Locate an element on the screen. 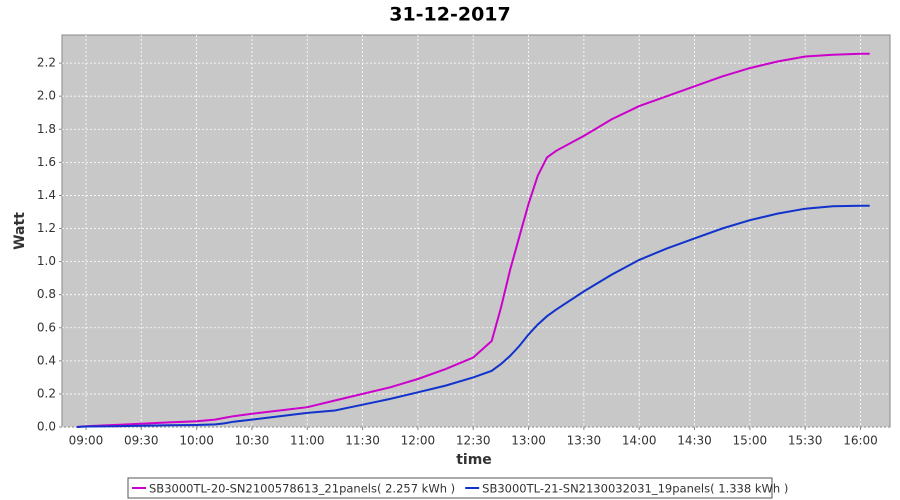 The width and height of the screenshot is (900, 500). x-tick-label: 13:30 is located at coordinates (584, 441).